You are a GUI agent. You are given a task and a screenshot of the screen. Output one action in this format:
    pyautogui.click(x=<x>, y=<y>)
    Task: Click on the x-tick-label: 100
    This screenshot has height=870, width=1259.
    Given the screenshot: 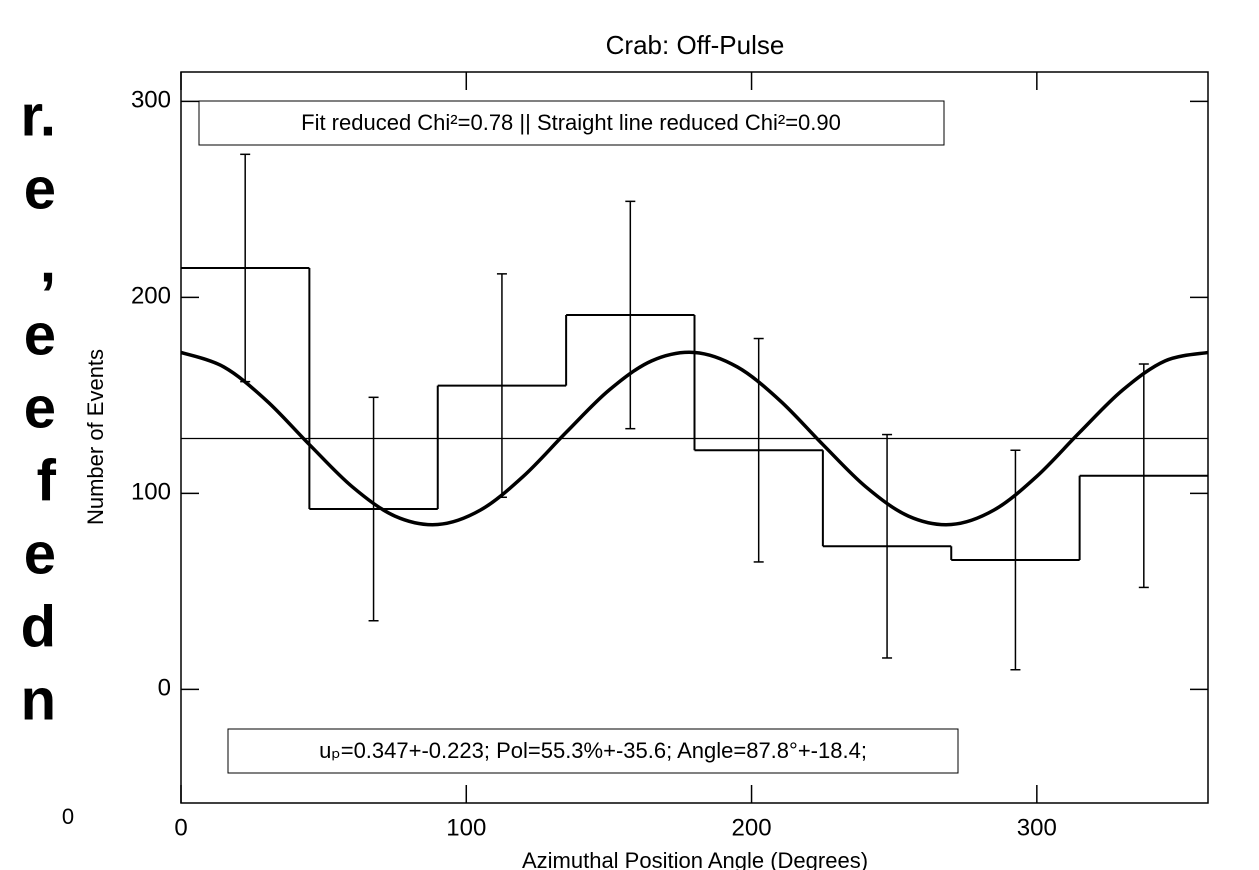 What is the action you would take?
    pyautogui.click(x=466, y=827)
    